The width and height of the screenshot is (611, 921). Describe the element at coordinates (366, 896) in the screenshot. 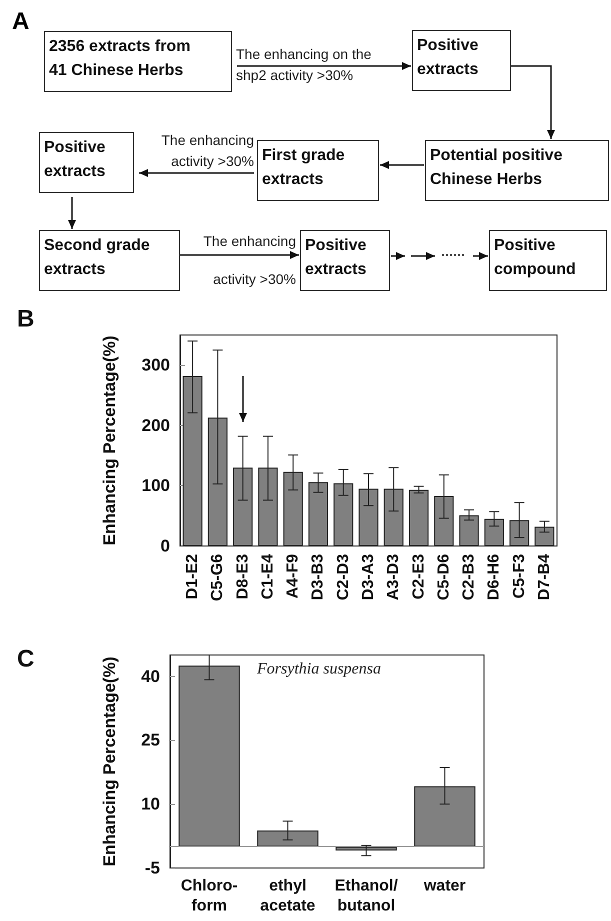

I see `x-tick-label: Ethanol/ butanol` at that location.